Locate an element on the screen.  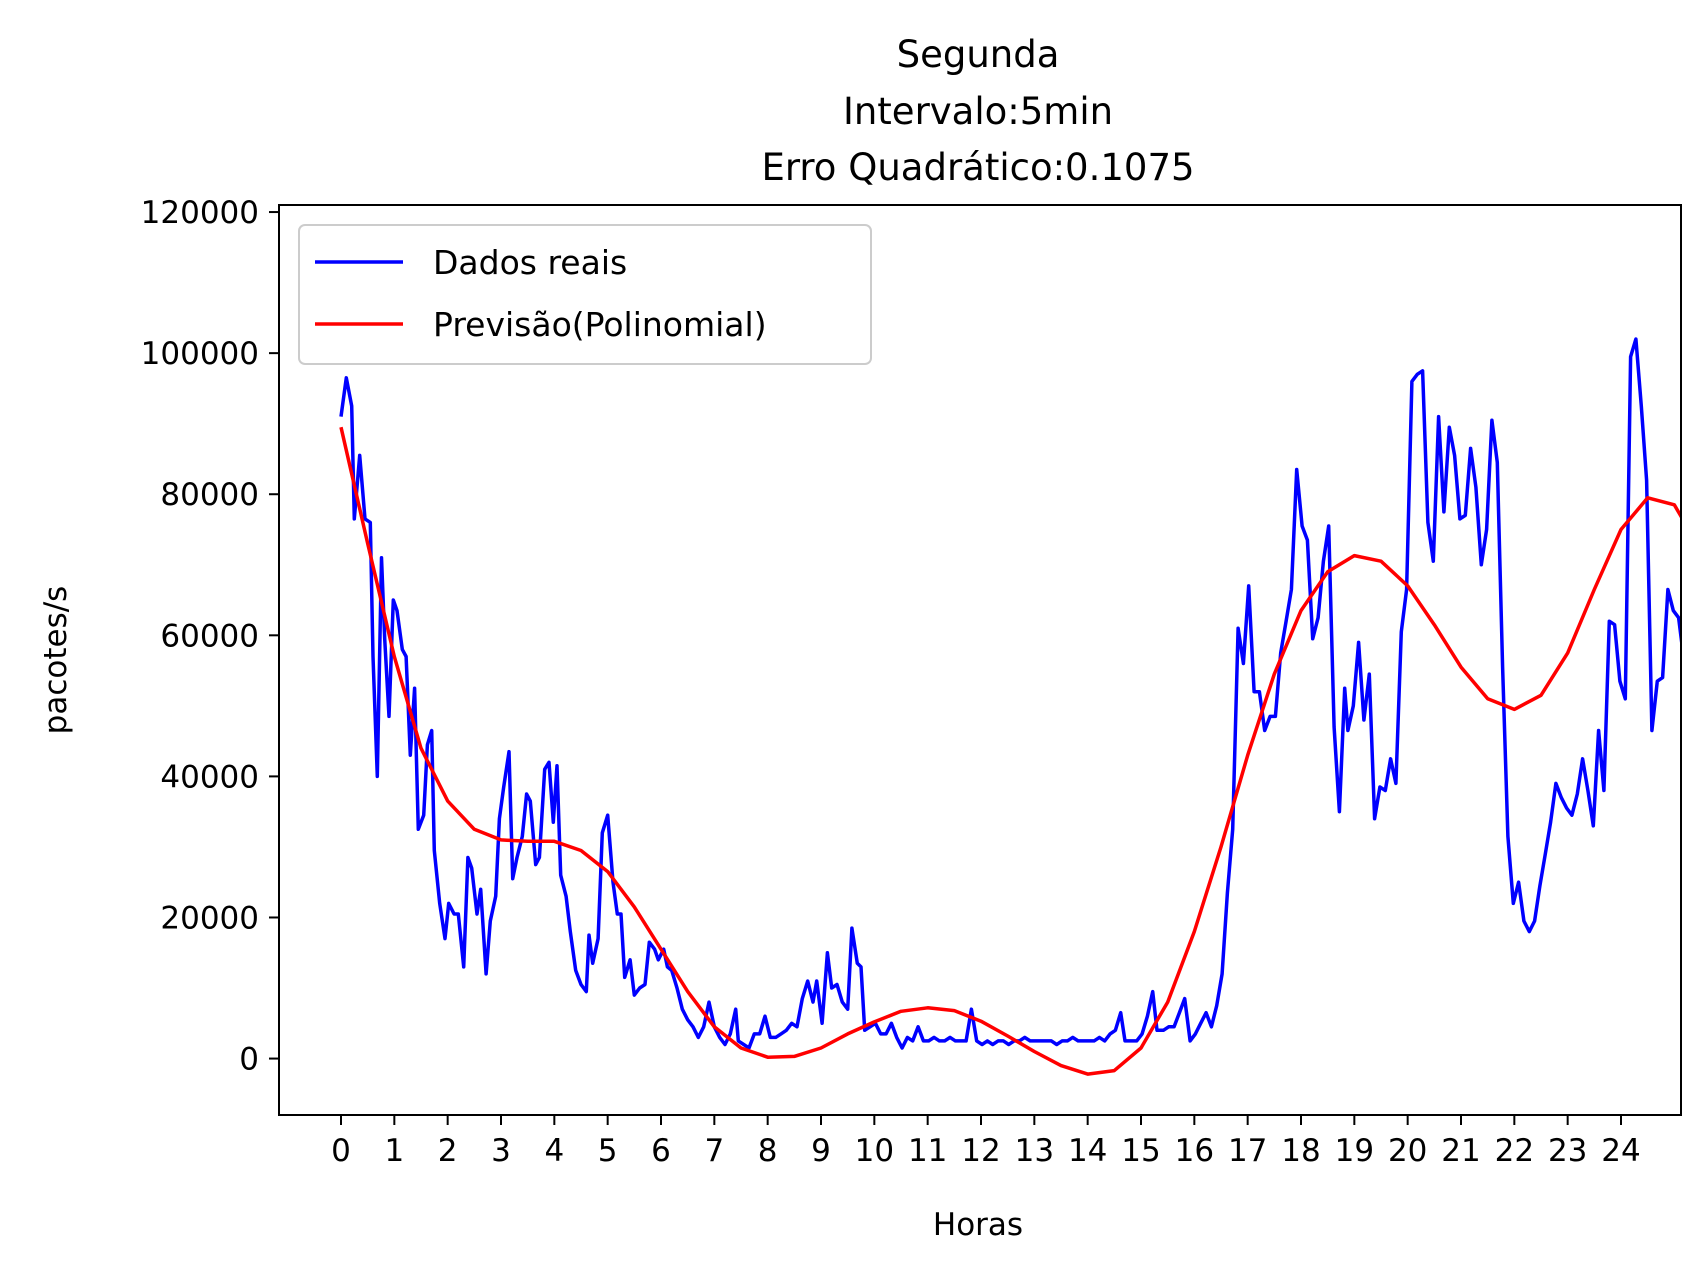
x-axis-label: Horas is located at coordinates (978, 1225).